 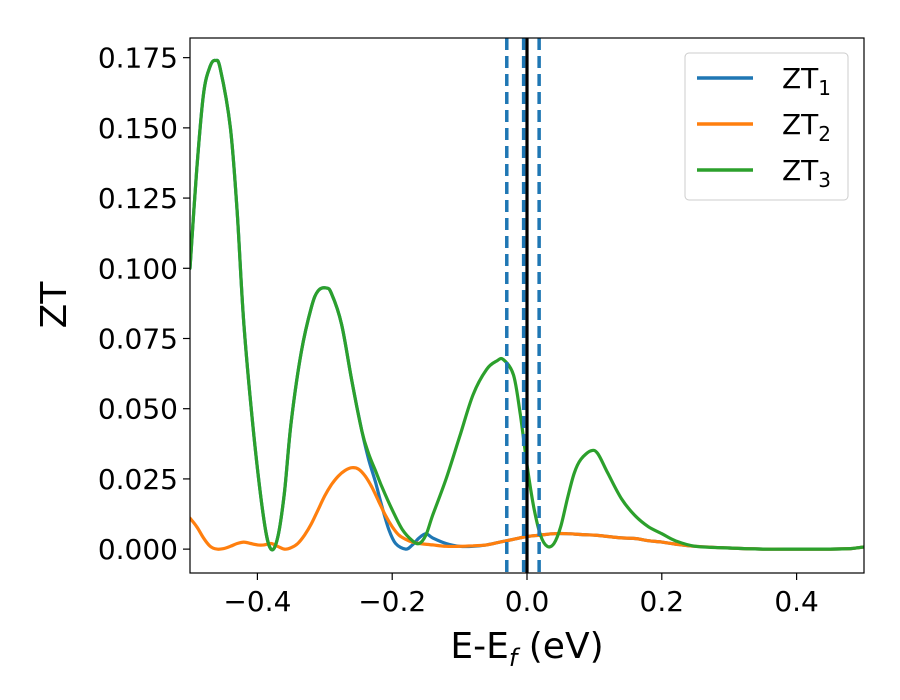 I want to click on y-tick-label: 0.175, so click(x=138, y=58).